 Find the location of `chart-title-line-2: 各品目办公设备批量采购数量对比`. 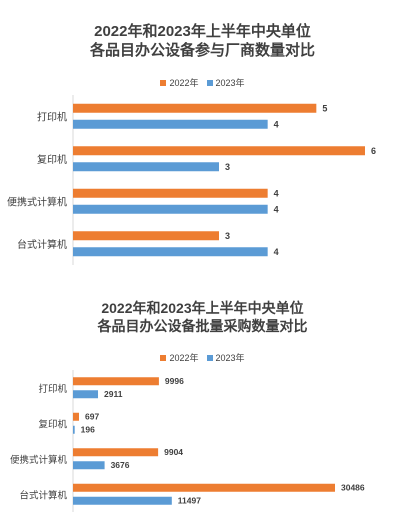

chart-title-line-2: 各品目办公设备批量采购数量对比 is located at coordinates (202, 326).